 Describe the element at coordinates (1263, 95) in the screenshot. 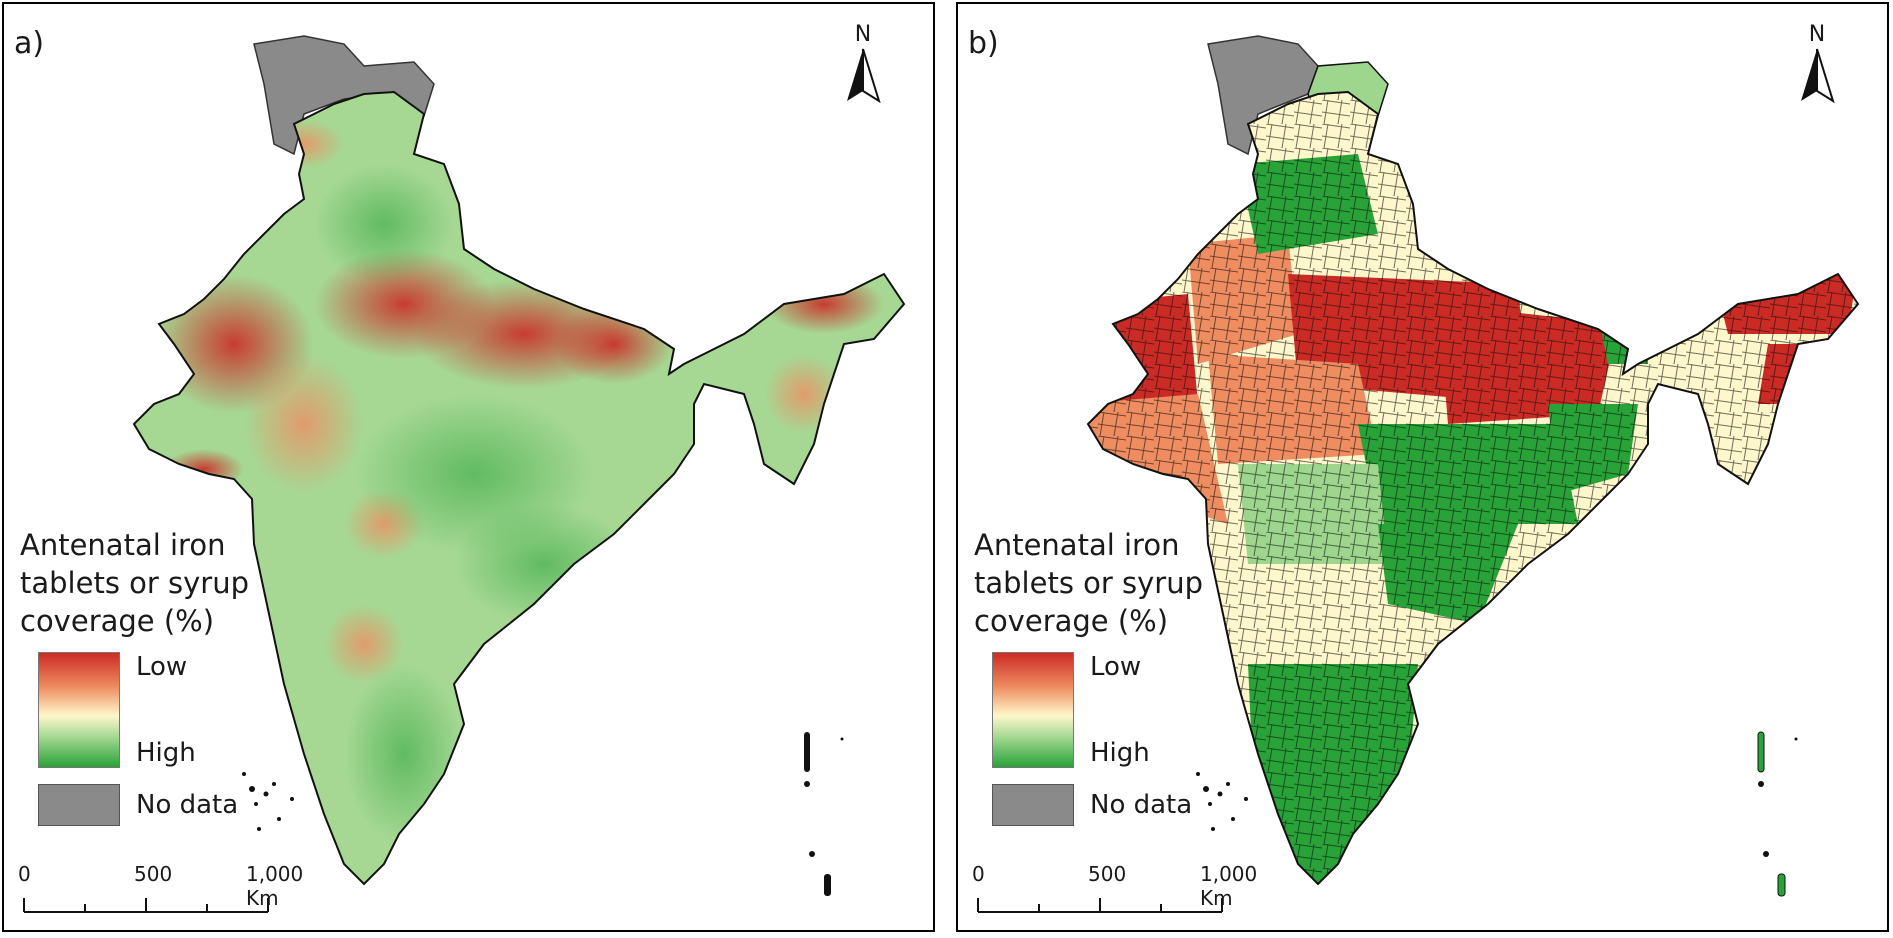

I see `no-data-region` at that location.